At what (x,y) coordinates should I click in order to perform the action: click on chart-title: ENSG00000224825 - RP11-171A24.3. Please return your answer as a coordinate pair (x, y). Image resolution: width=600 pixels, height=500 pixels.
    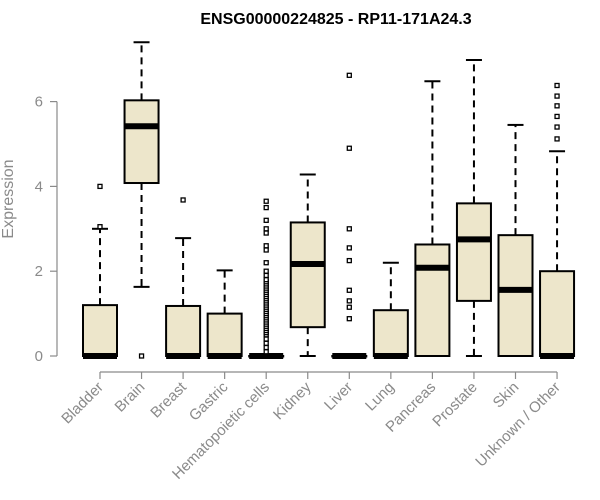
    Looking at the image, I should click on (335, 19).